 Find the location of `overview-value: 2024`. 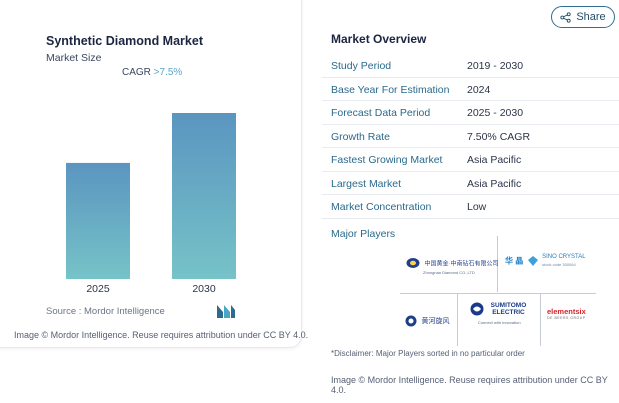

overview-value: 2024 is located at coordinates (479, 89).